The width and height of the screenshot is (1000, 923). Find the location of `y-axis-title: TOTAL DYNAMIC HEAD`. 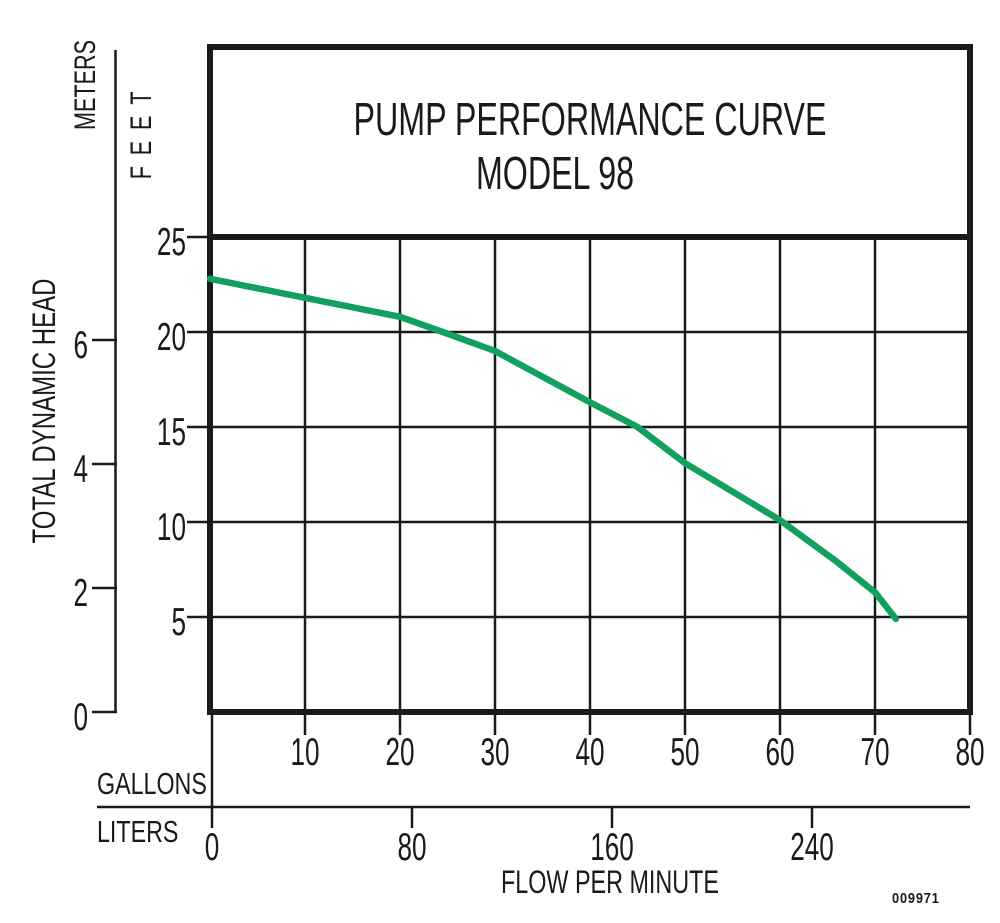

y-axis-title: TOTAL DYNAMIC HEAD is located at coordinates (44, 411).